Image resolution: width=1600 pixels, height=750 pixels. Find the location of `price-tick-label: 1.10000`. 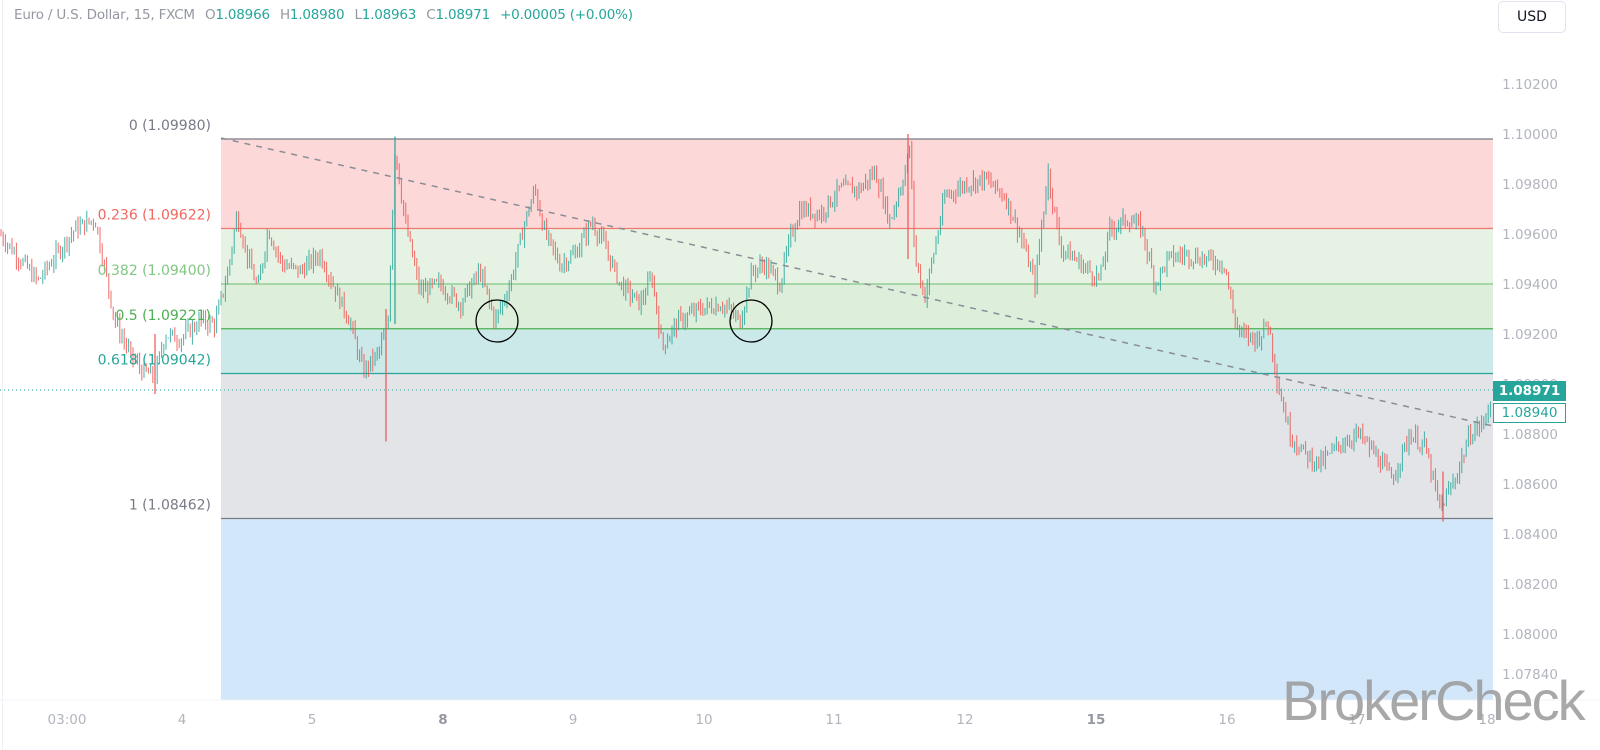

price-tick-label: 1.10000 is located at coordinates (1530, 135).